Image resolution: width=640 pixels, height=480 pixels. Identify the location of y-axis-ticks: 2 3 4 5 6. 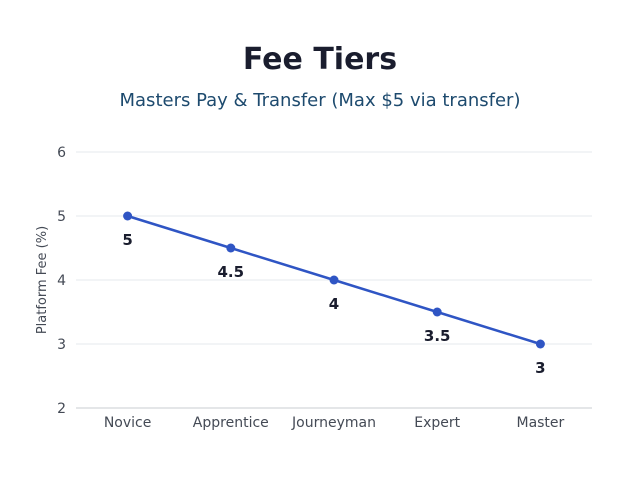
(61, 281).